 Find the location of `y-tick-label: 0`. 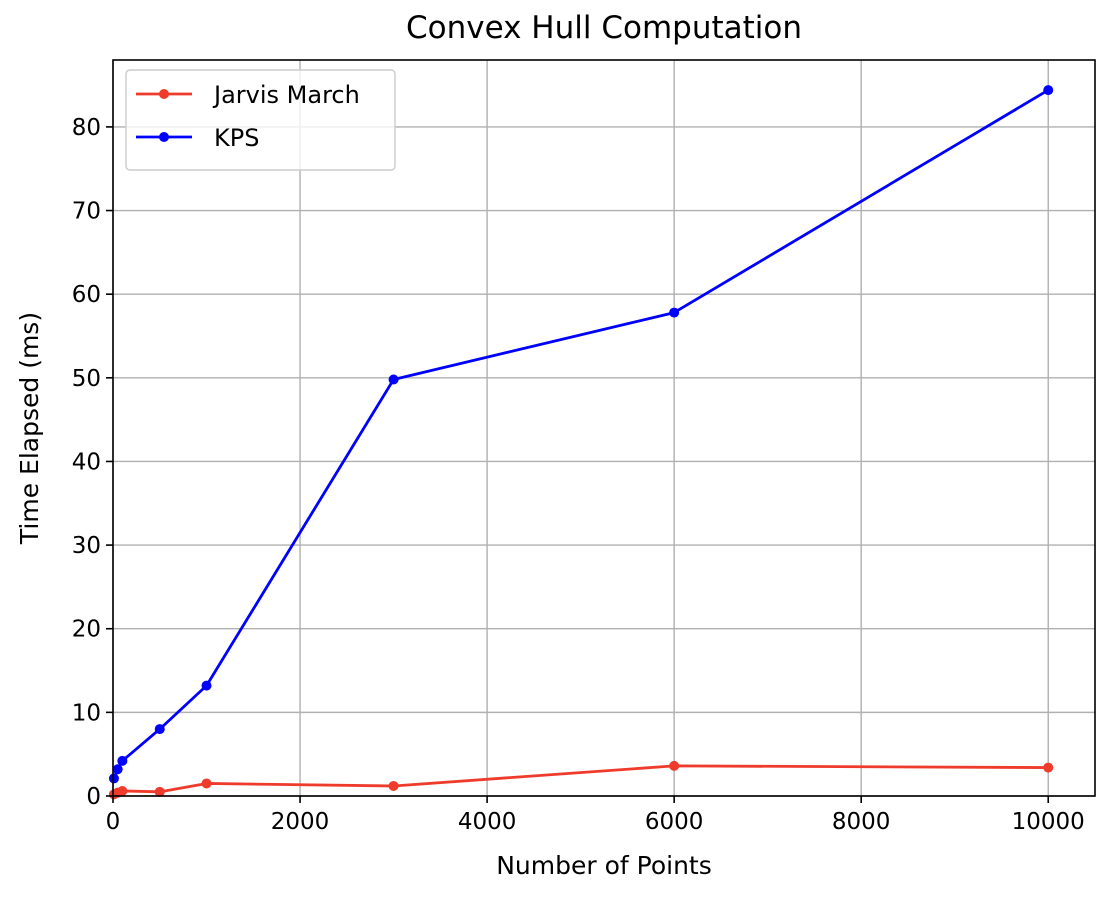

y-tick-label: 0 is located at coordinates (93, 797).